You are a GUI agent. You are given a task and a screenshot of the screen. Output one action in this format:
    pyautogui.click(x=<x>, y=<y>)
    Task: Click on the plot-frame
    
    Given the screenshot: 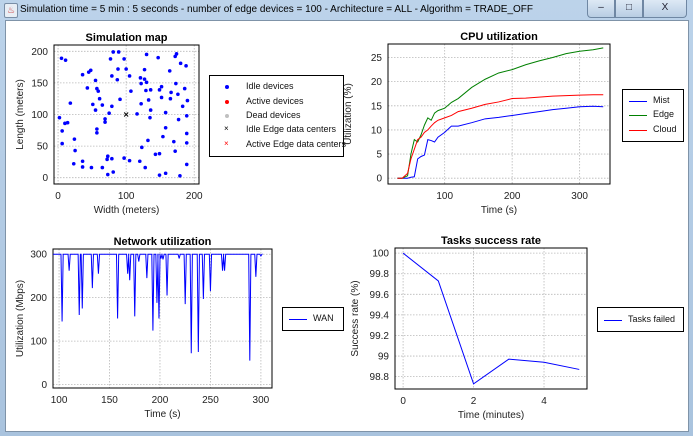 What is the action you would take?
    pyautogui.click(x=126, y=114)
    